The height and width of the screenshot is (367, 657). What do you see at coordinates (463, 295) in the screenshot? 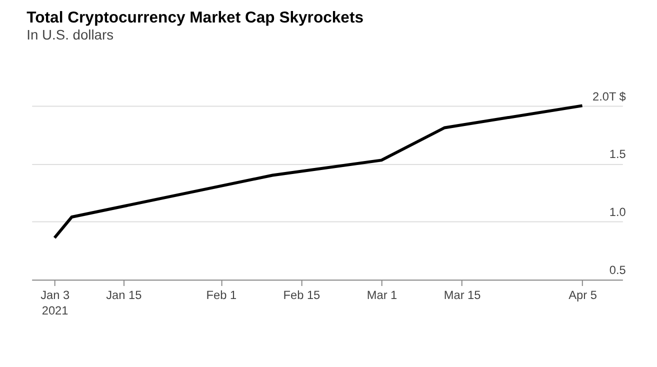
I see `x-tick-label: Mar 15` at bounding box center [463, 295].